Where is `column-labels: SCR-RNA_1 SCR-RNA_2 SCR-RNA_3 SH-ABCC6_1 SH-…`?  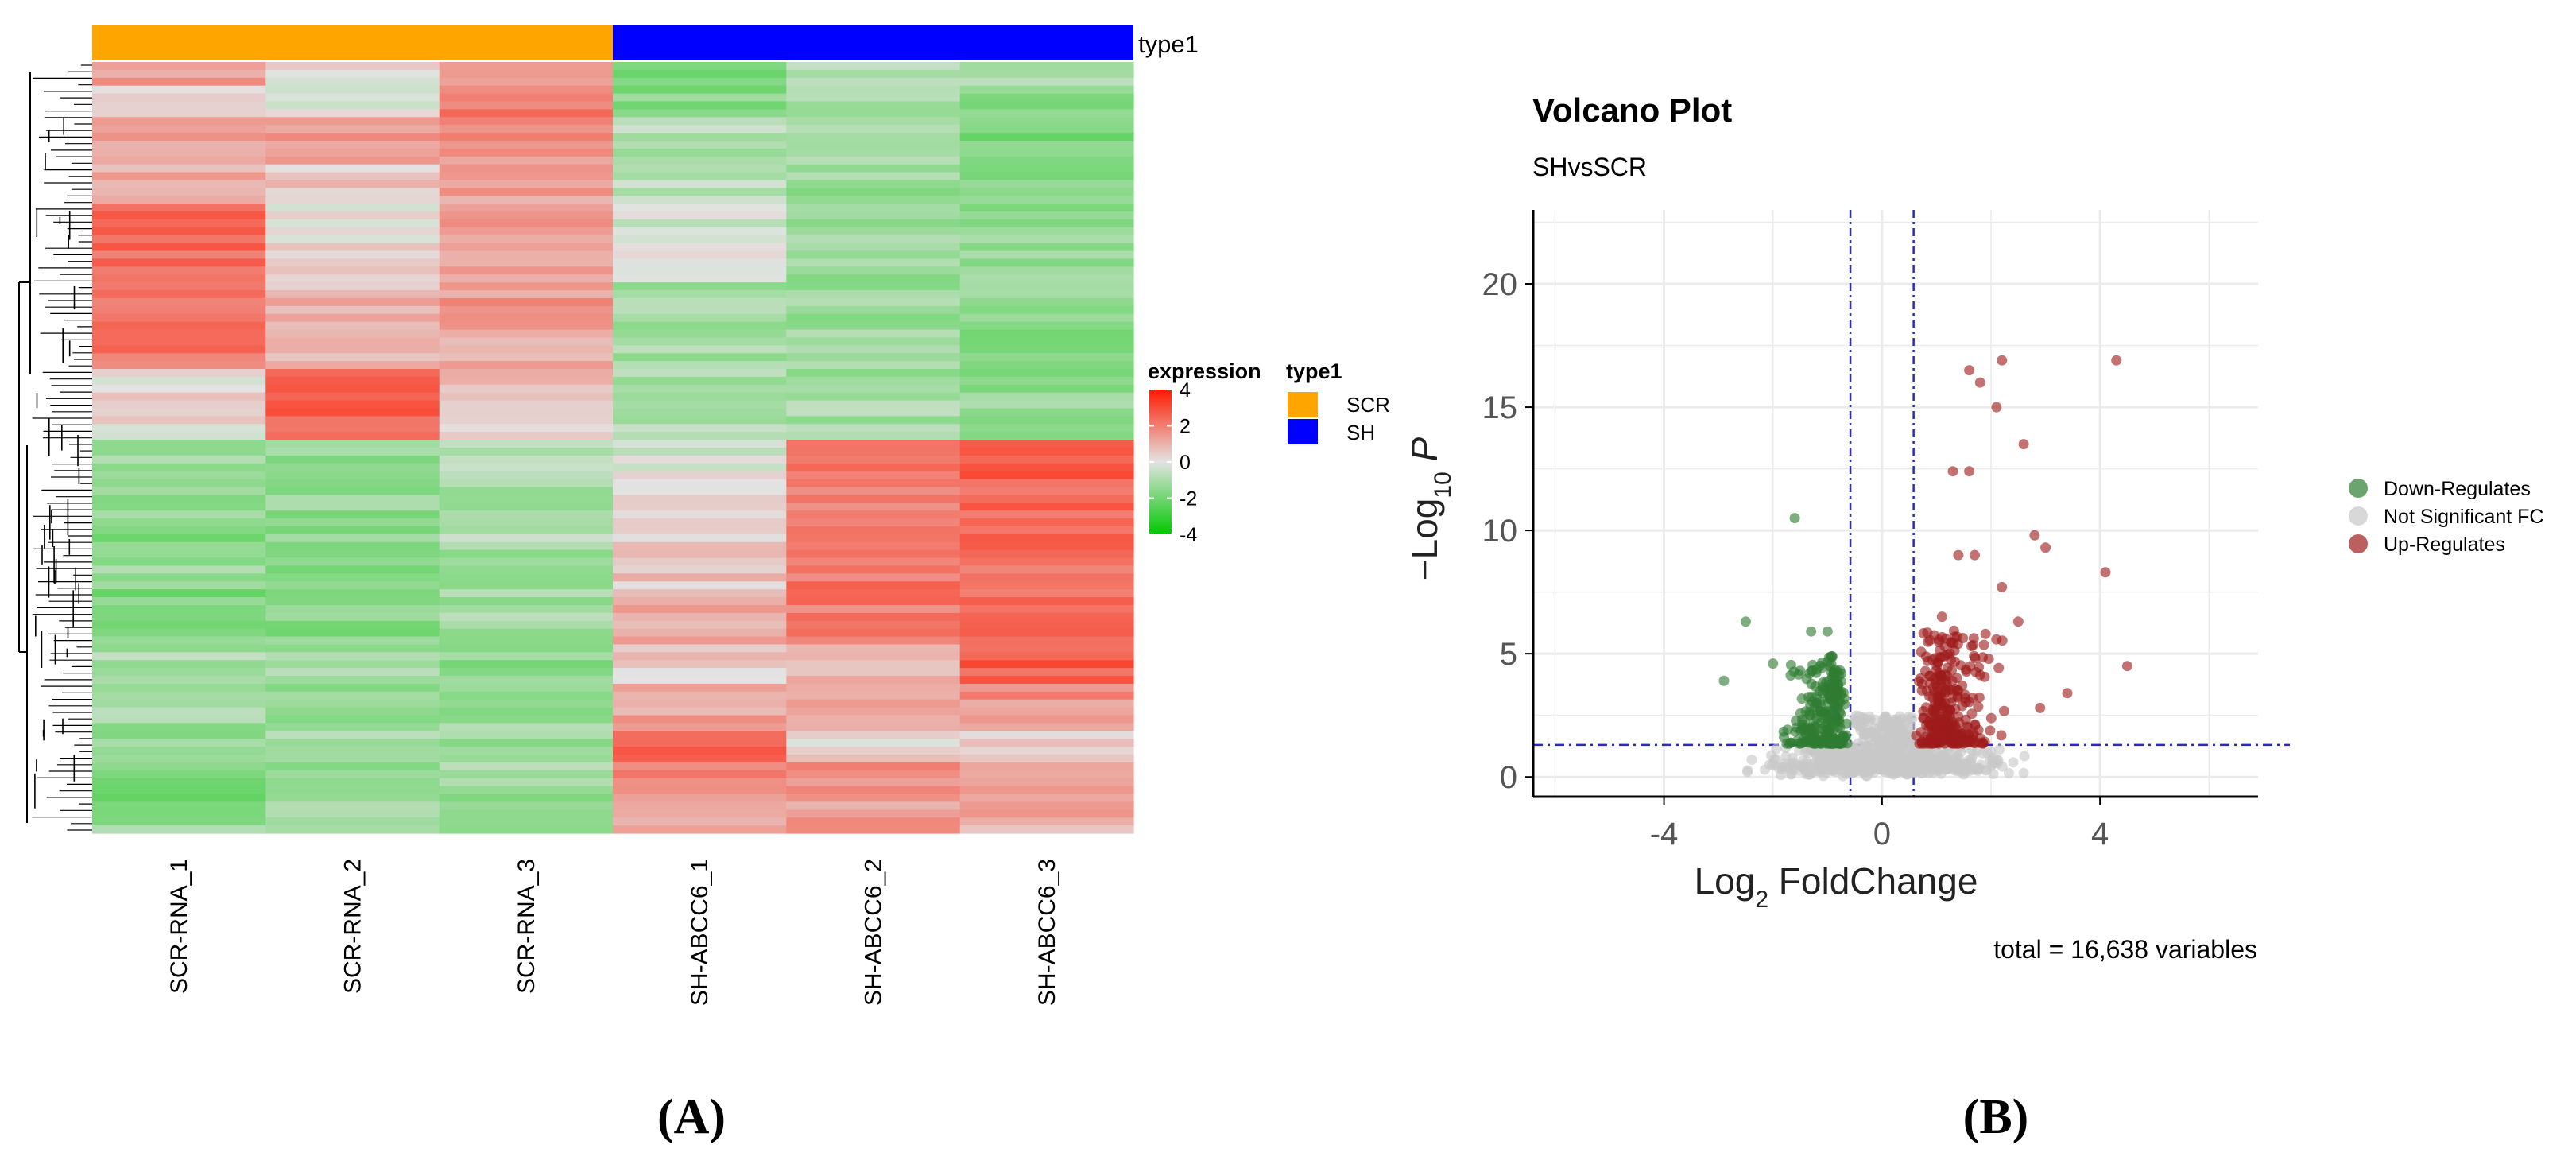 column-labels: SCR-RNA_1 SCR-RNA_2 SCR-RNA_3 SH-ABCC6_1 SH-… is located at coordinates (613, 933).